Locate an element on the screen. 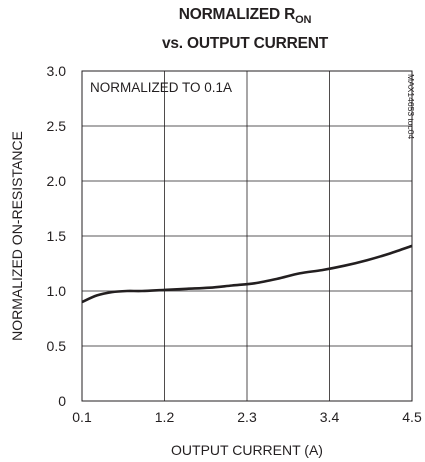  chart-title-main: NORMALIZED R is located at coordinates (237, 14).